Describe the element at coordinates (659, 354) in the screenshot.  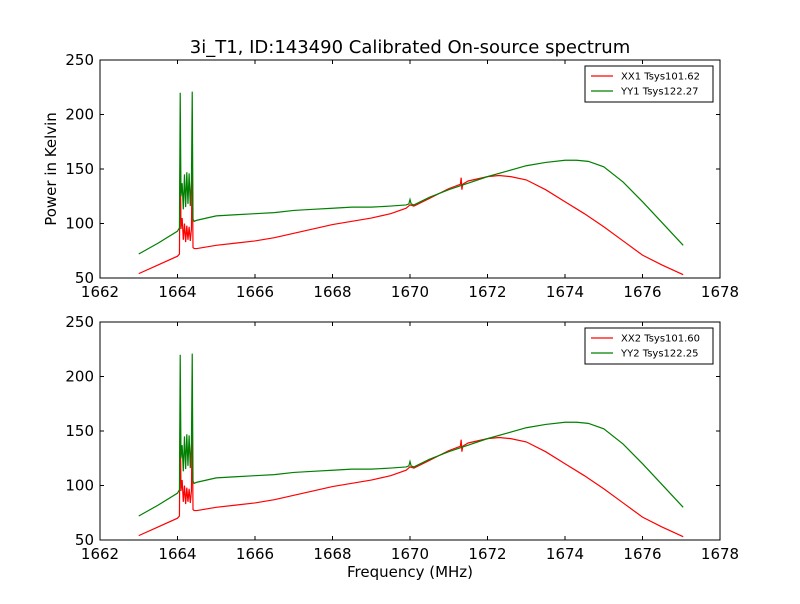
I see `legend-label: YY2 Tsys122.25` at that location.